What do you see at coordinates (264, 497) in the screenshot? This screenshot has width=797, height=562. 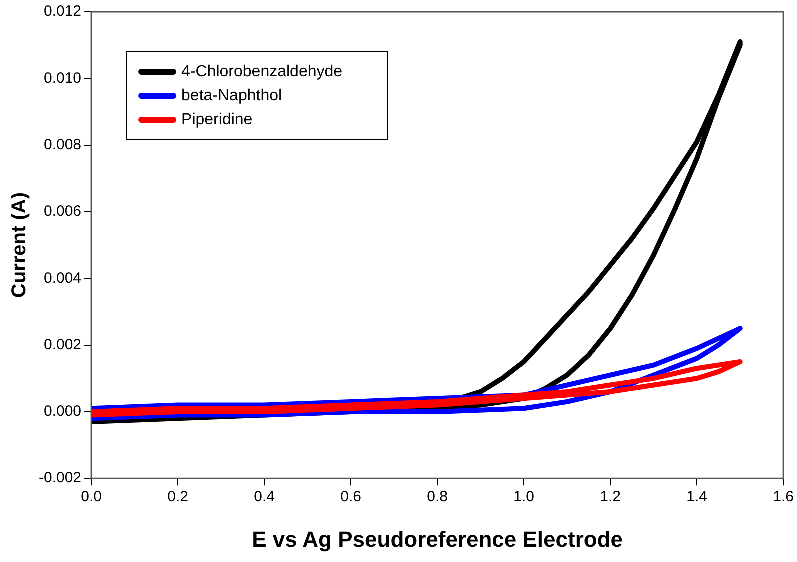 I see `x-tick-label: 0.4` at bounding box center [264, 497].